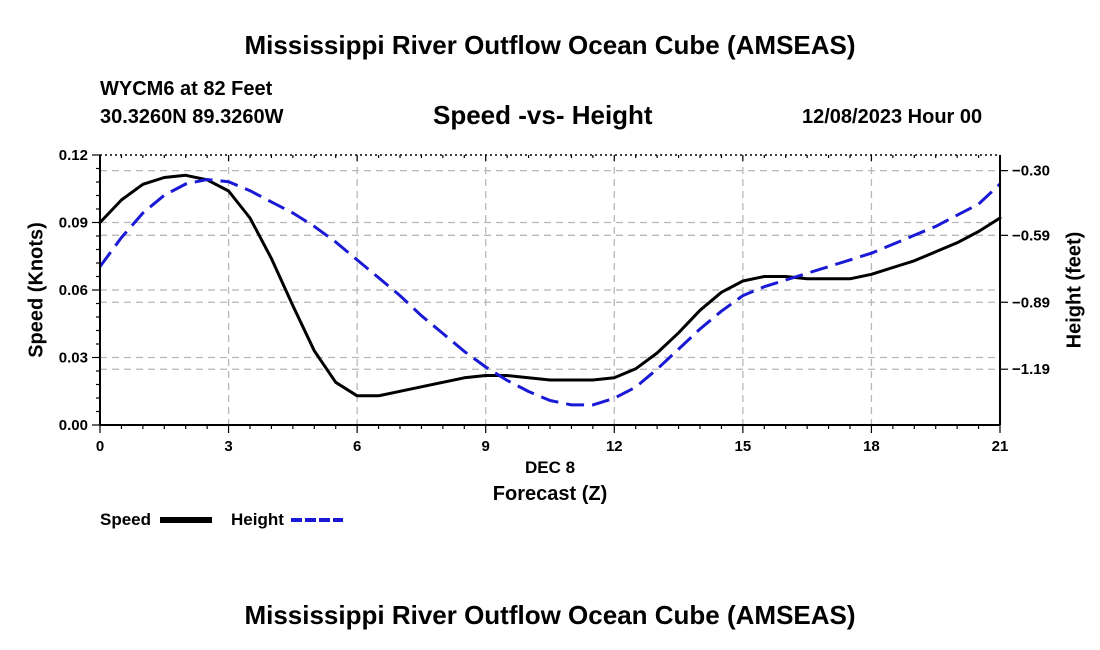 This screenshot has width=1100, height=650. Describe the element at coordinates (73, 290) in the screenshot. I see `y-left-tick-label: 0.06` at that location.